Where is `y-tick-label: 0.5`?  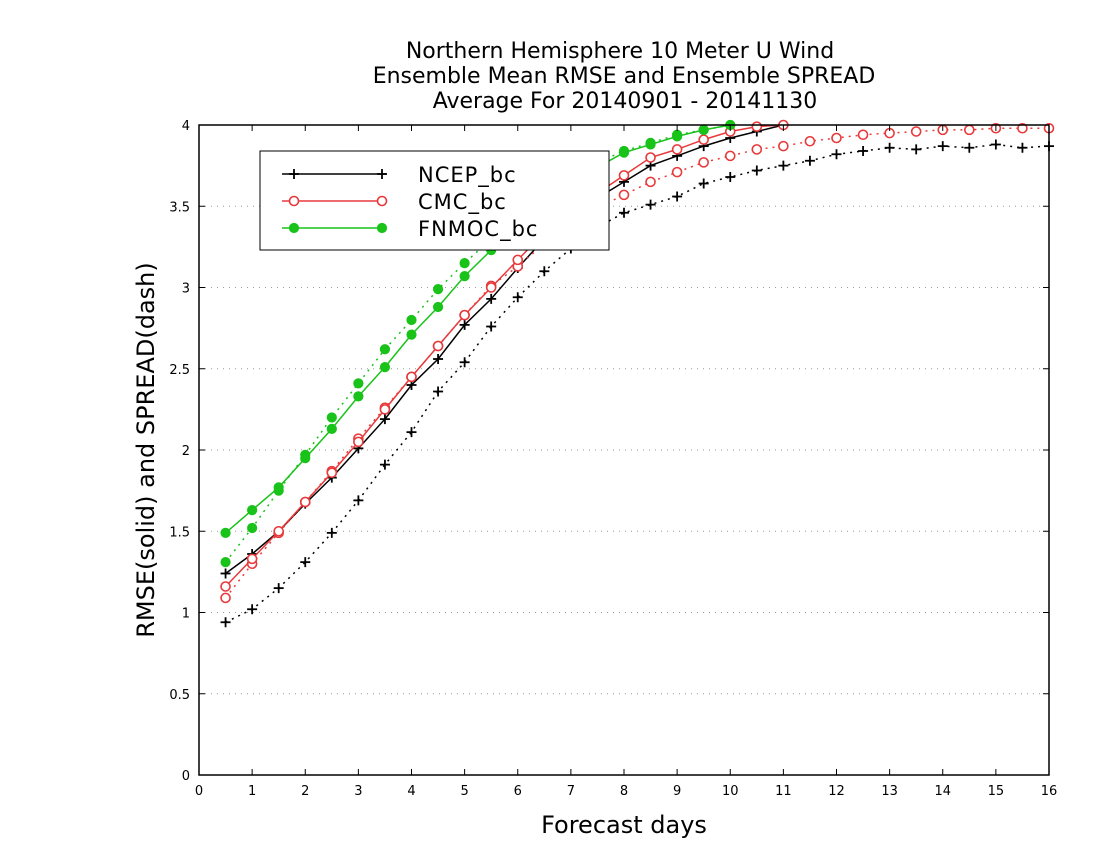
y-tick-label: 0.5 is located at coordinates (179, 695).